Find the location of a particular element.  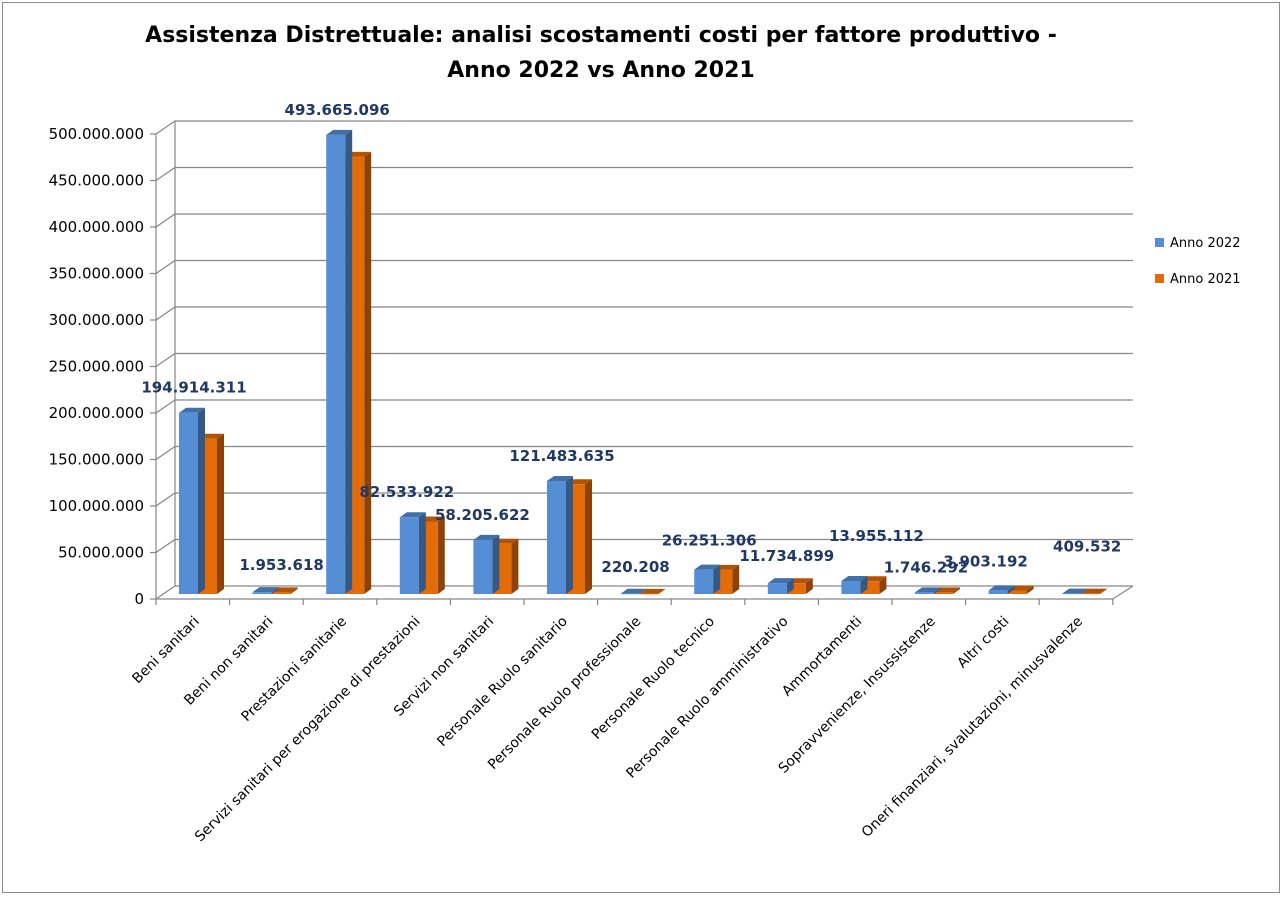

category-label: Ammortamenti is located at coordinates (822, 657).